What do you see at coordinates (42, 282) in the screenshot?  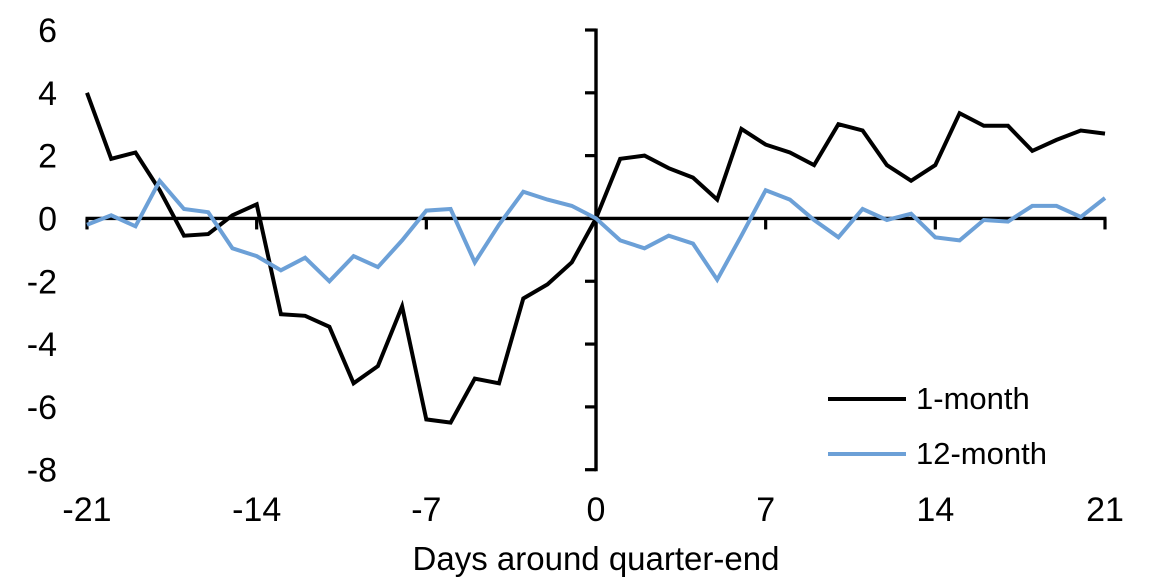 I see `y-tick-label: -2` at bounding box center [42, 282].